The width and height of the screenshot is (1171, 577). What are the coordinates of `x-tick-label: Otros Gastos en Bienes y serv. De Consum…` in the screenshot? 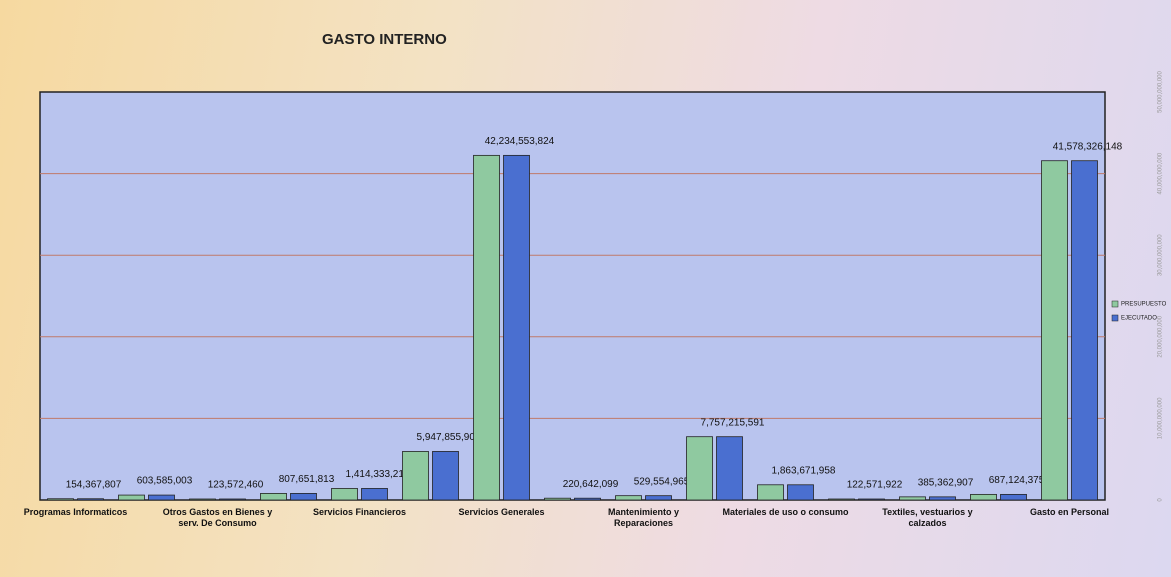 It's located at (217, 517).